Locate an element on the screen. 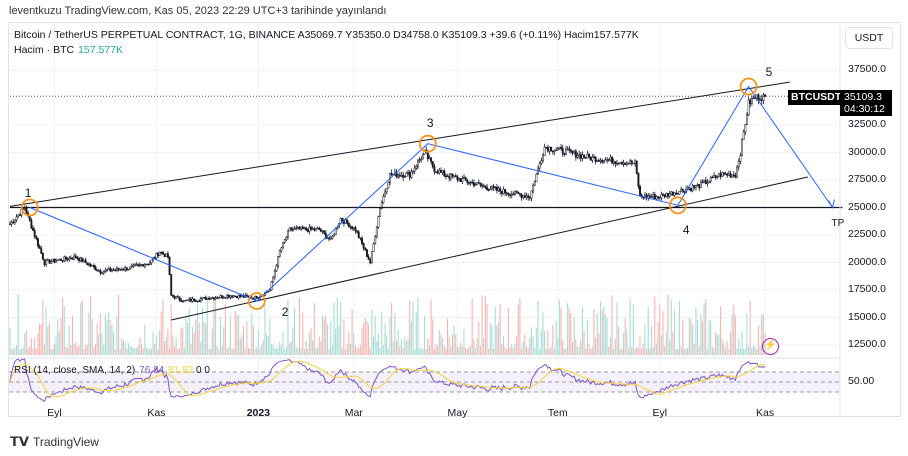 The width and height of the screenshot is (908, 456). currency-button: USDT is located at coordinates (869, 38).